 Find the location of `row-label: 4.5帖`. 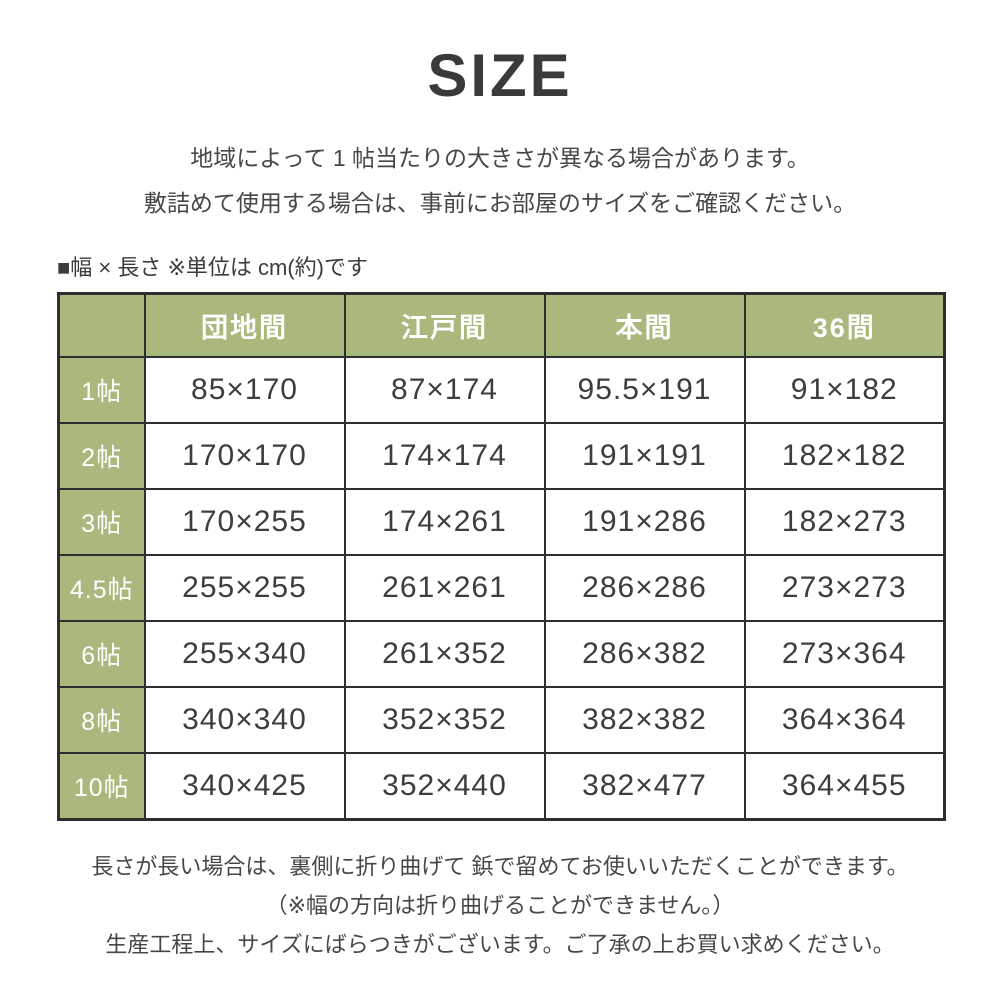

row-label: 4.5帖 is located at coordinates (101, 588).